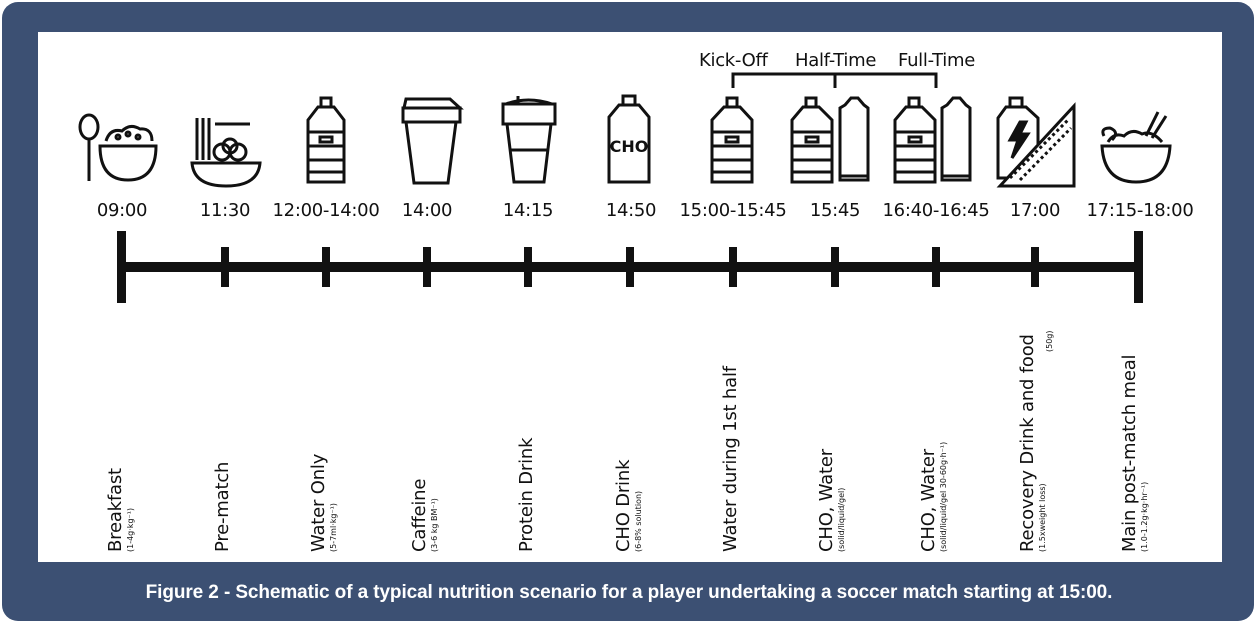 This screenshot has height=625, width=1258. Describe the element at coordinates (434, 525) in the screenshot. I see `event-sublabel: (3-6 kg BM⁻¹)` at that location.